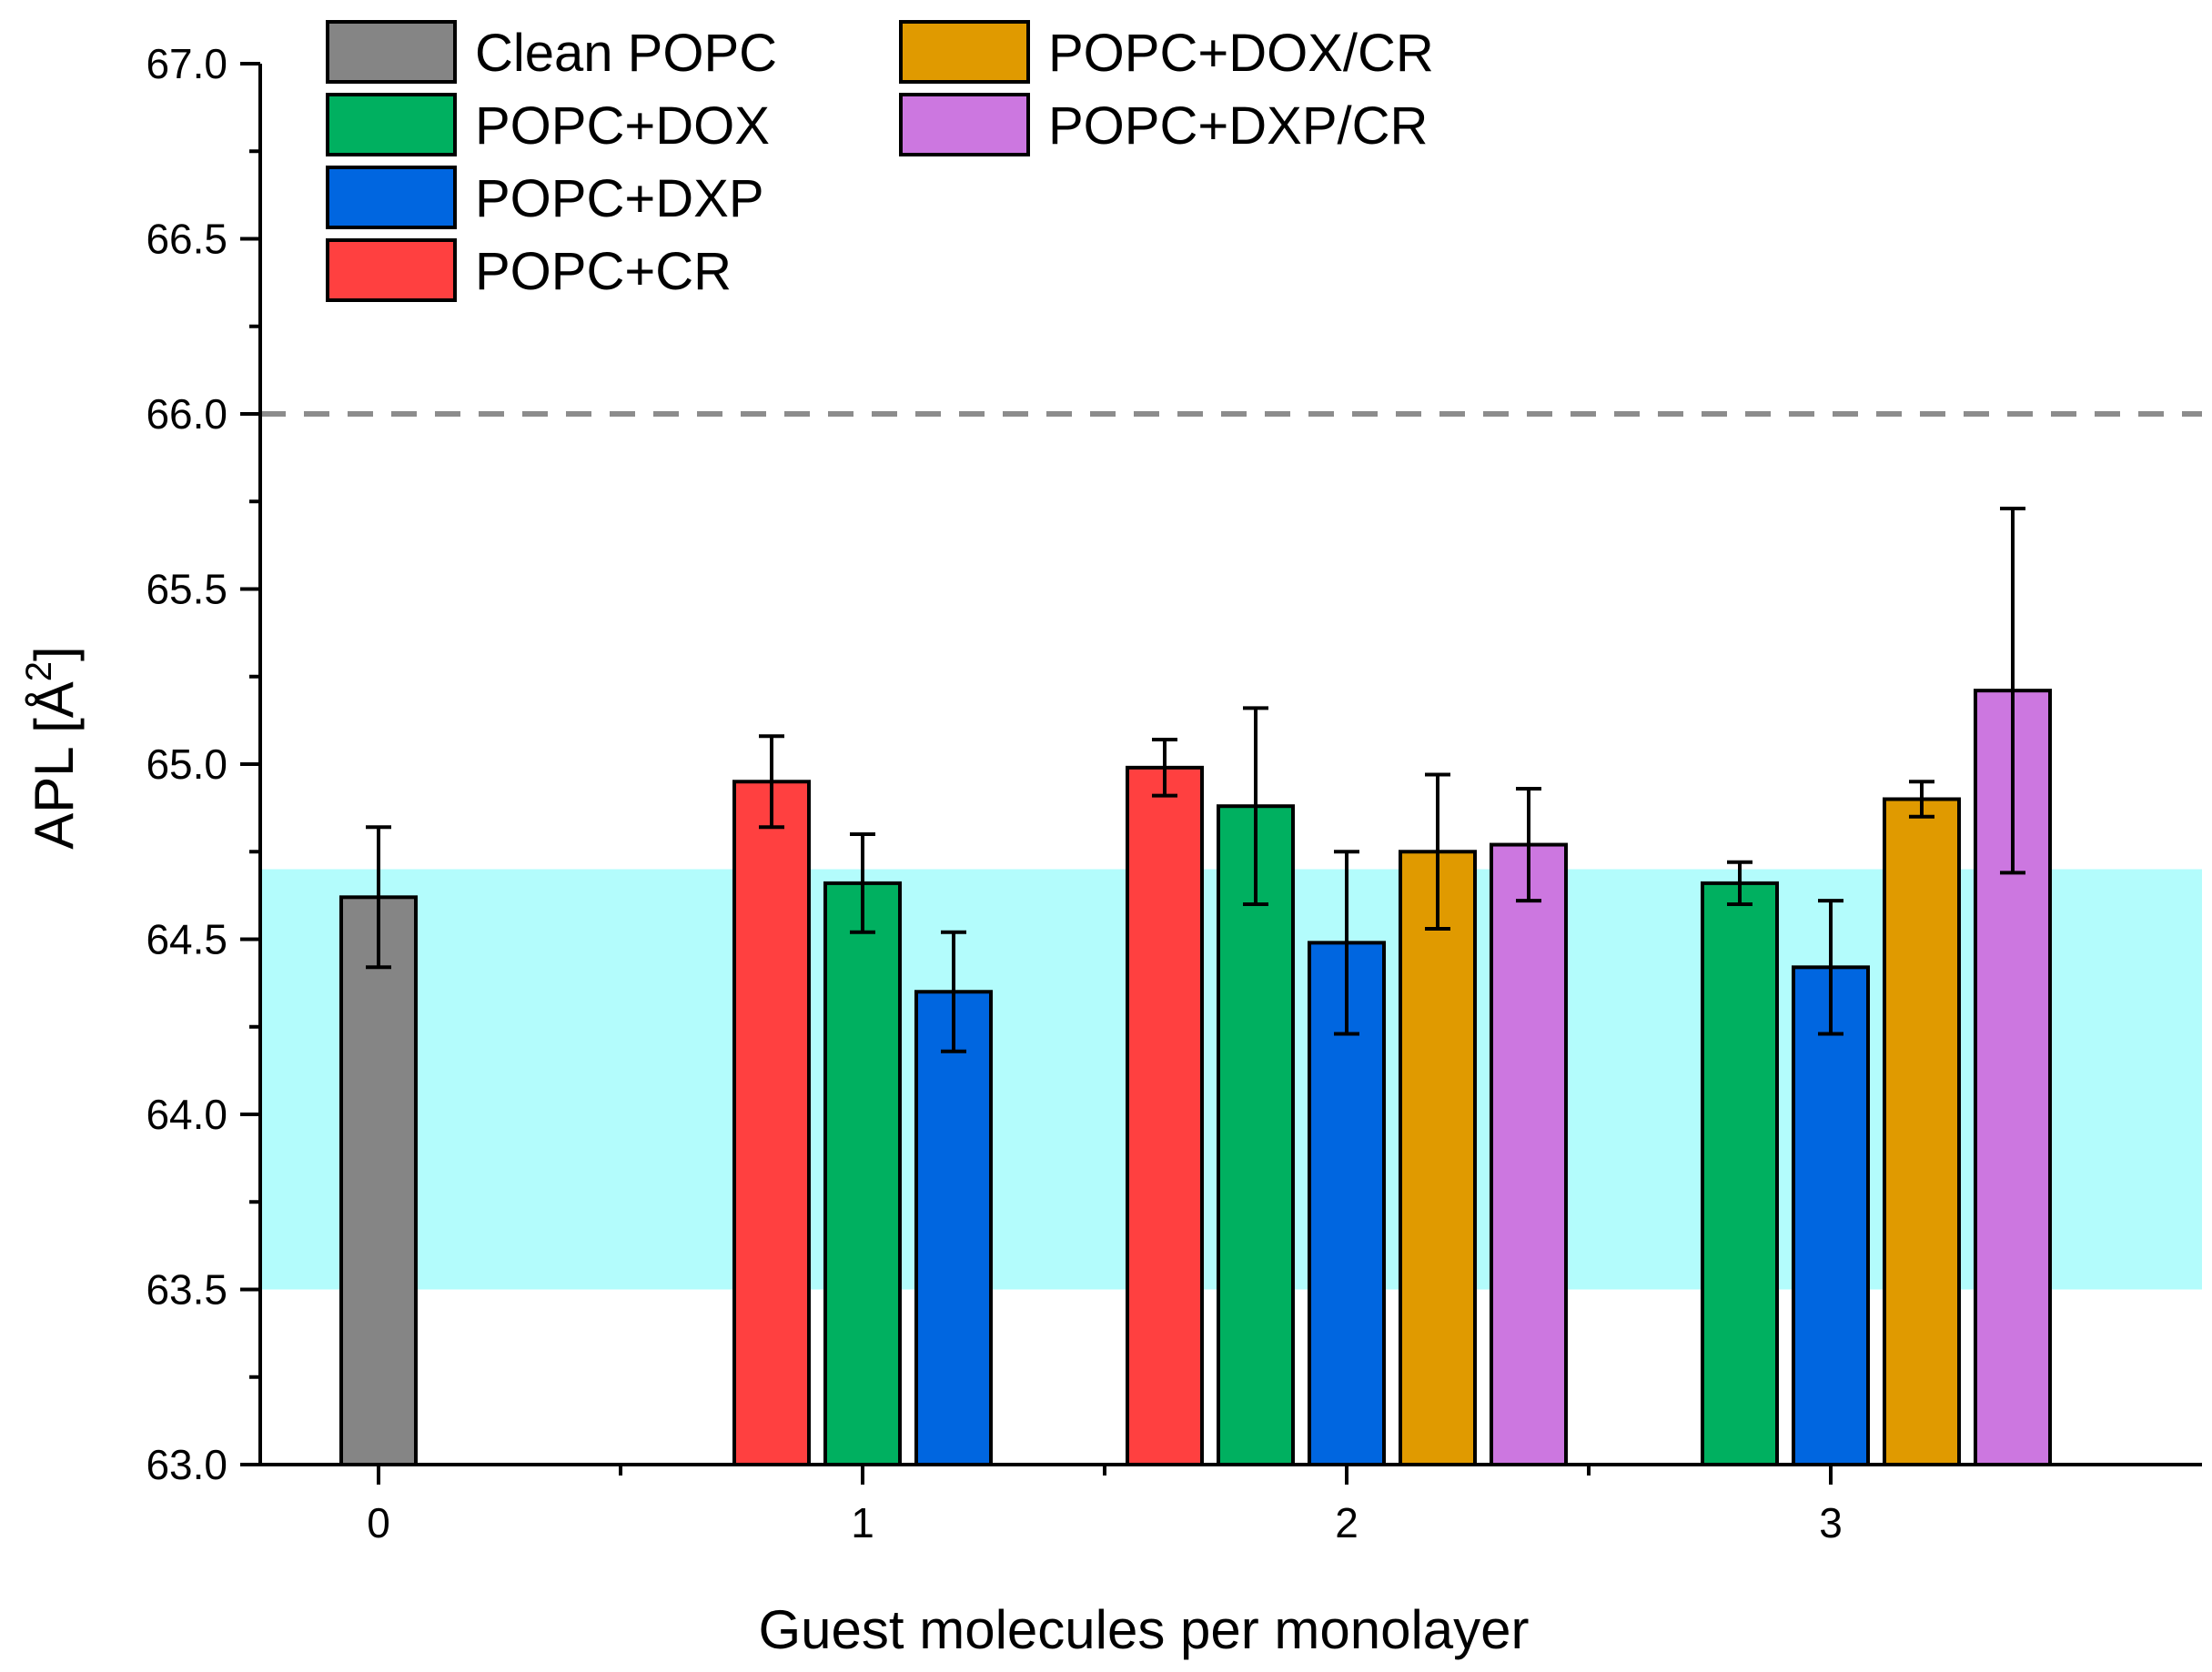 The image size is (2212, 1672). Describe the element at coordinates (1255, 806) in the screenshot. I see `error-bar-popc-dox-x2` at that location.